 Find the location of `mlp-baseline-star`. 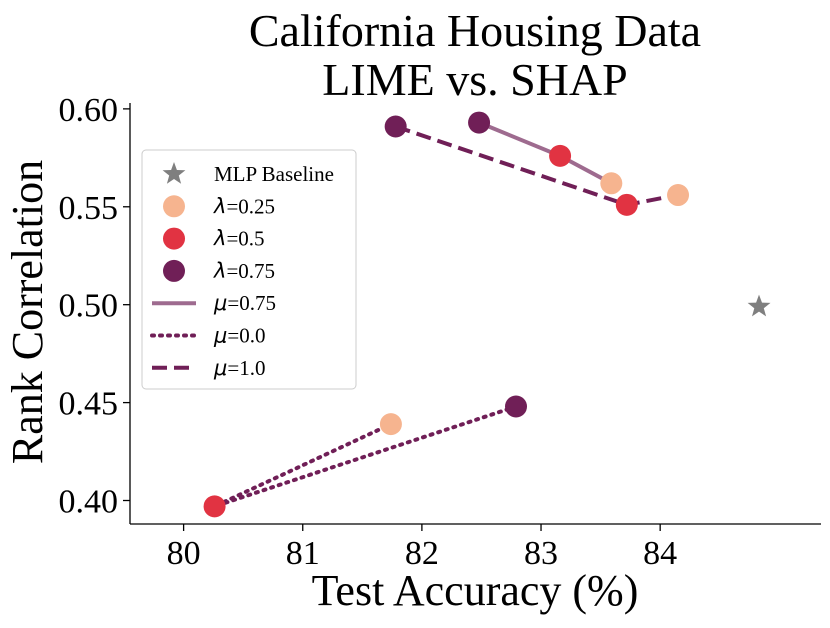

mlp-baseline-star is located at coordinates (759, 305).